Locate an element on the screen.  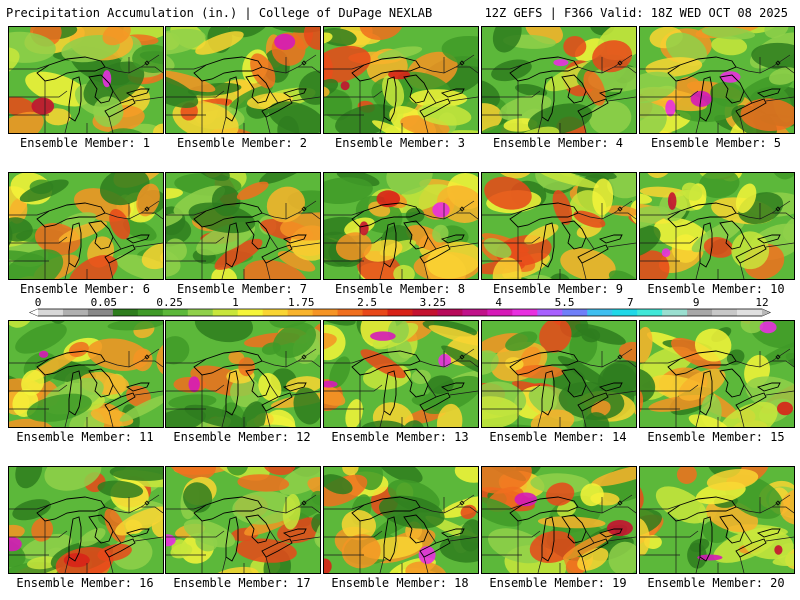
colorbar-tick-label: 7 is located at coordinates (630, 302).